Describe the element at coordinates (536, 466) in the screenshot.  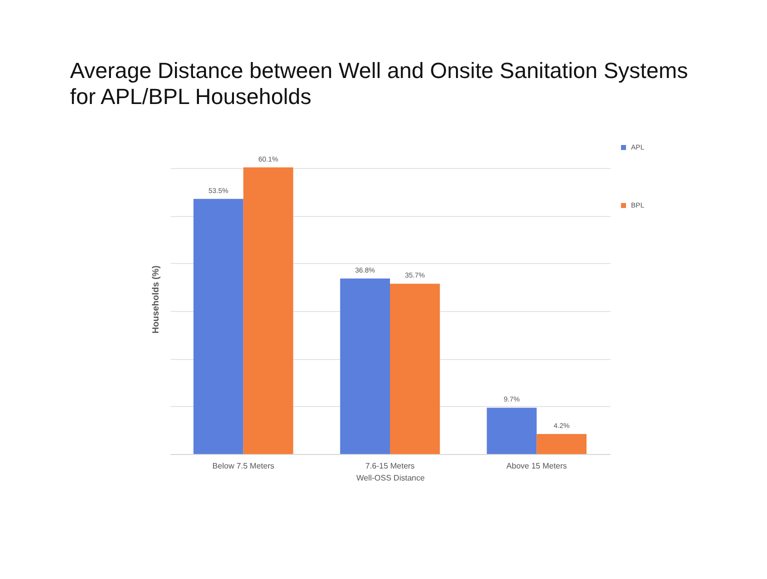
I see `x-tick-label: Above 15 Meters` at that location.